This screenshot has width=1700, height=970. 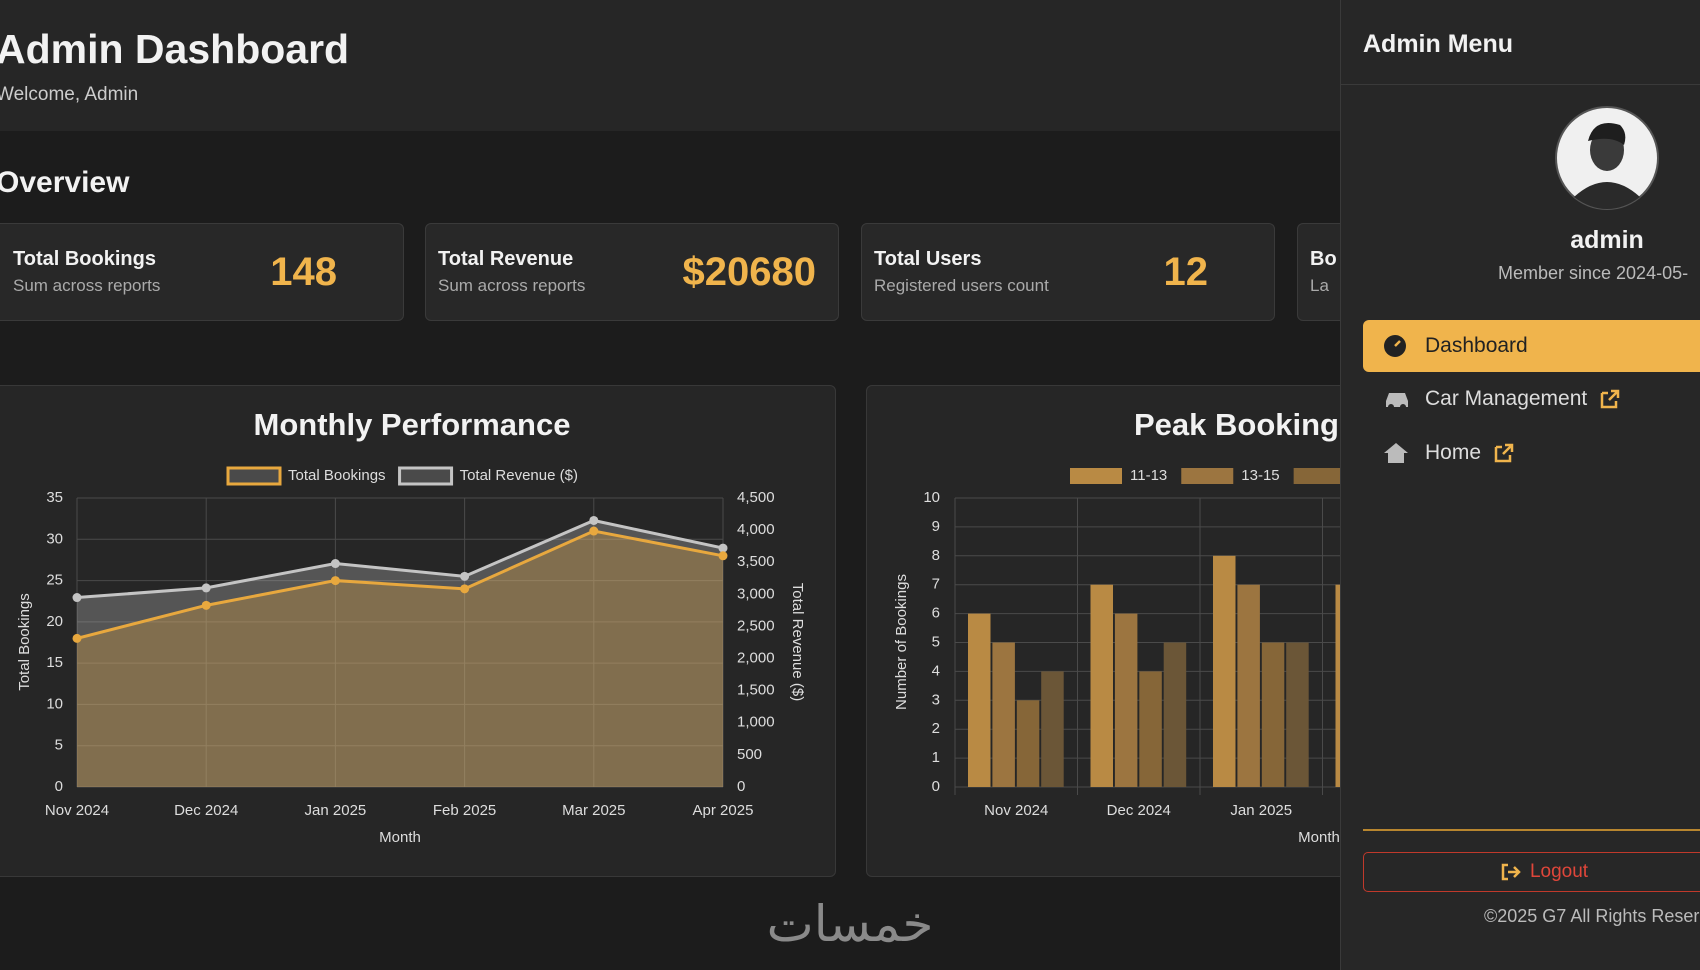 I want to click on username: admin, so click(x=1607, y=240).